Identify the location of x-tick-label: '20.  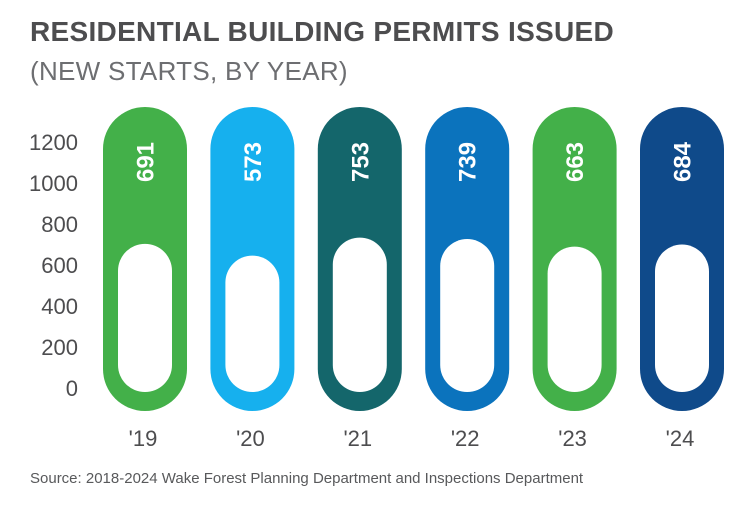
(250, 438).